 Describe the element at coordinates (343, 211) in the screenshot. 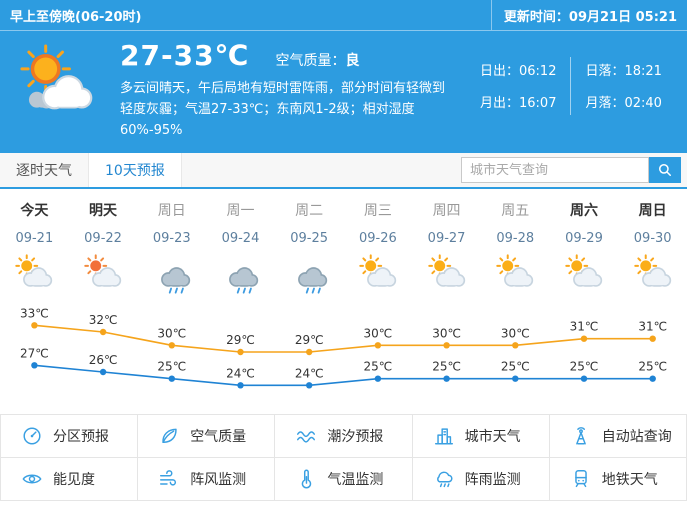

I see `day-name-row: 今天 明天 周日 周一 周二 周三 周四 周五 周六 周日` at that location.